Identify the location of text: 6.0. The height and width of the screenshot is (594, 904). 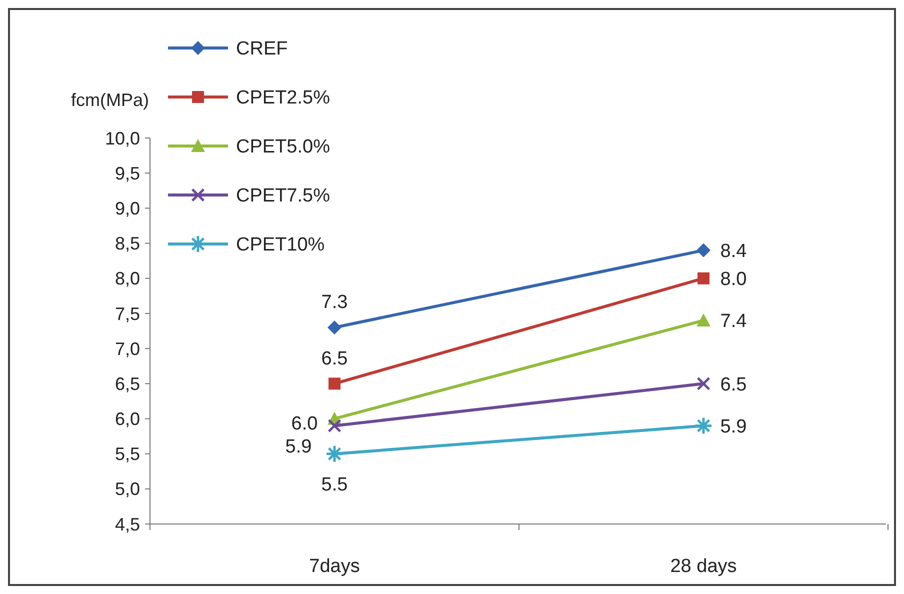
(304, 423).